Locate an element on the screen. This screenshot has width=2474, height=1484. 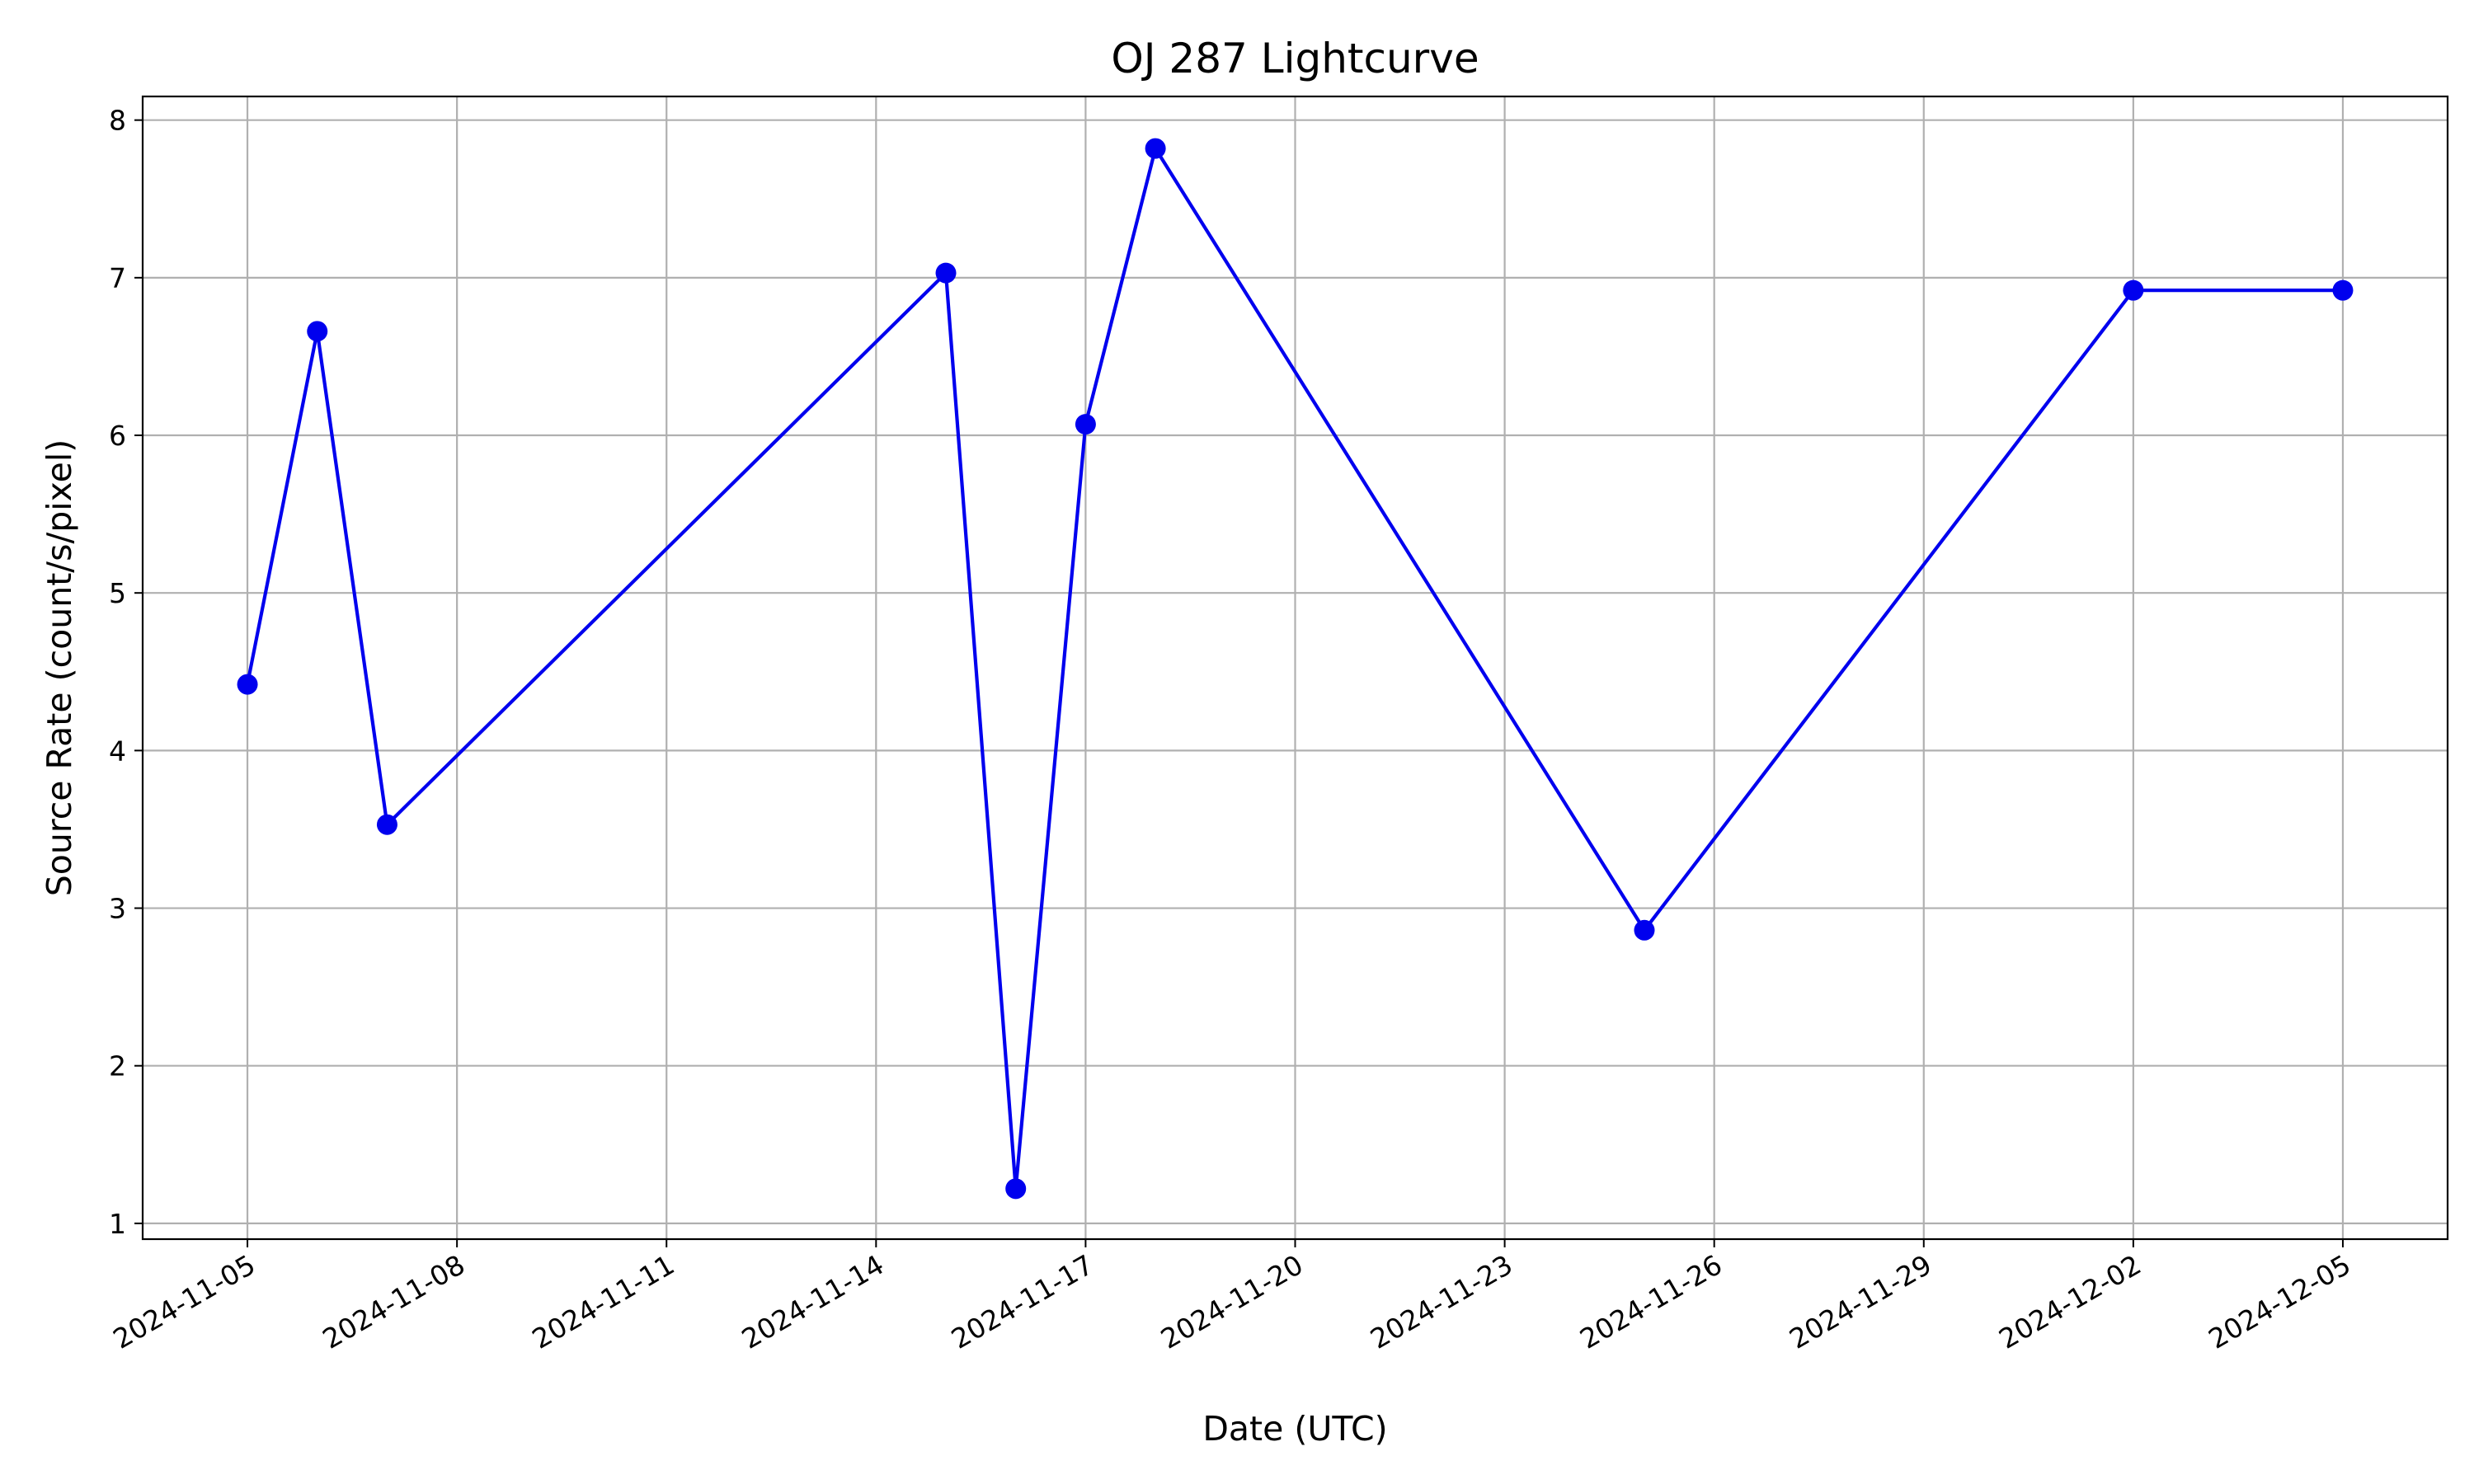
y-tick-label: 4 is located at coordinates (117, 751).